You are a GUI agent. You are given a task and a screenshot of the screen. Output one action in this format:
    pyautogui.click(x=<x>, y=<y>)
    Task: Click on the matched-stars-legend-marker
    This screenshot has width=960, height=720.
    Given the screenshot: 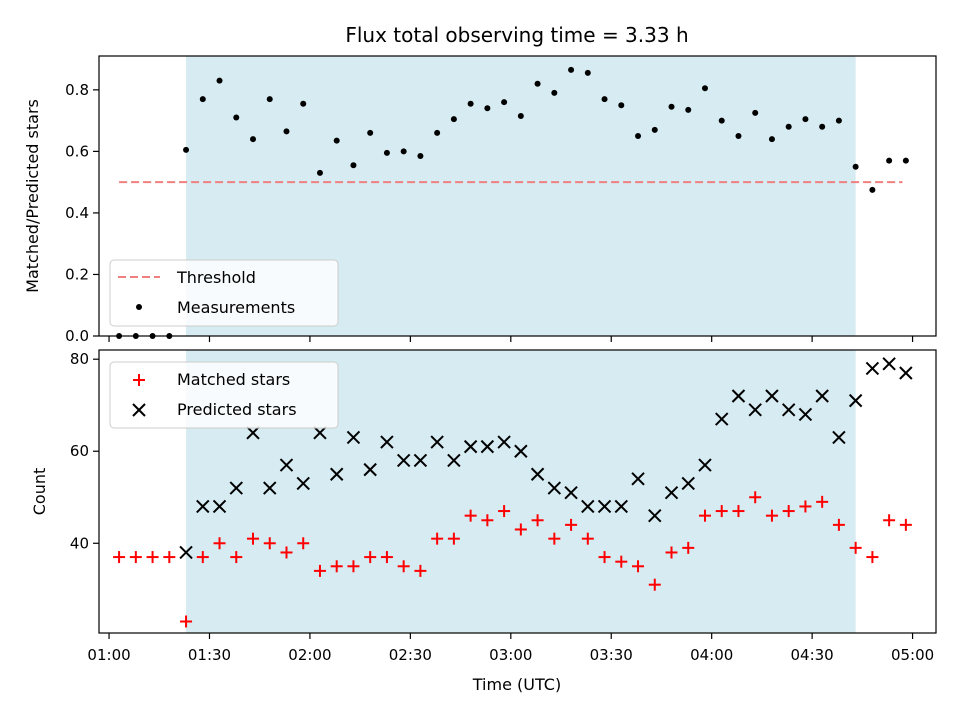 What is the action you would take?
    pyautogui.click(x=139, y=380)
    